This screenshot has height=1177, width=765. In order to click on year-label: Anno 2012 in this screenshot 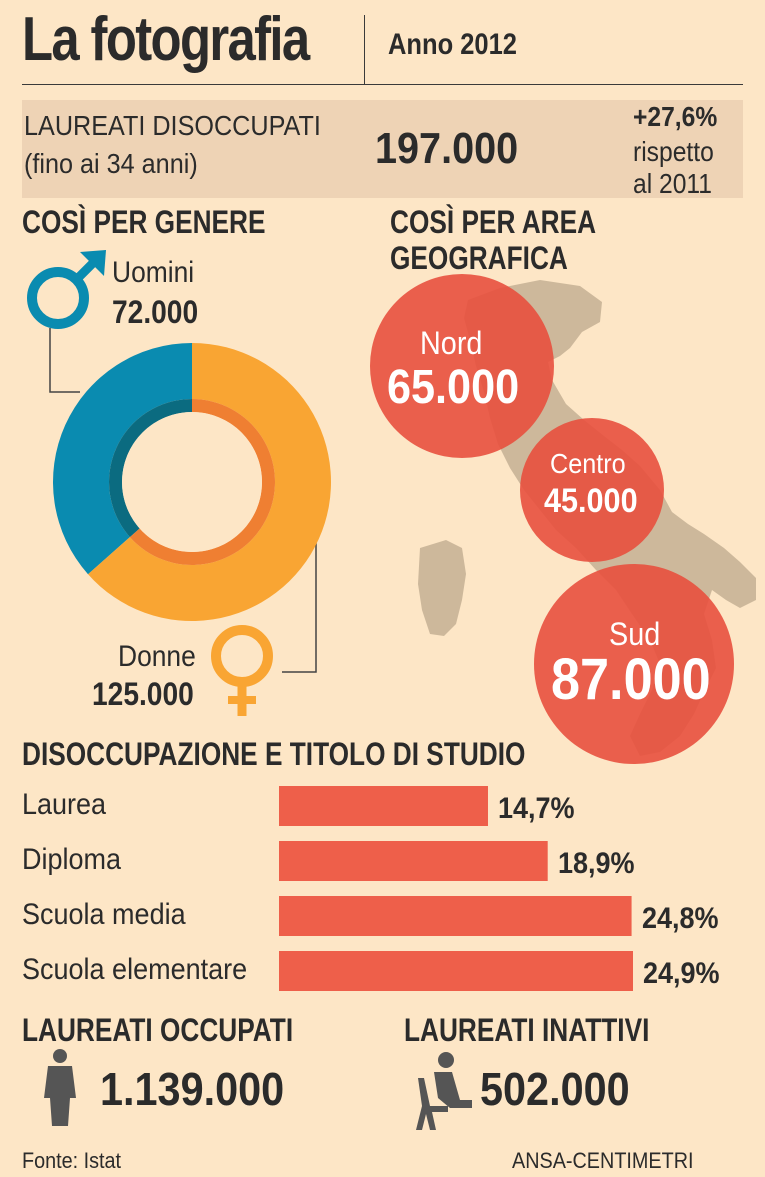, I will do `click(452, 44)`.